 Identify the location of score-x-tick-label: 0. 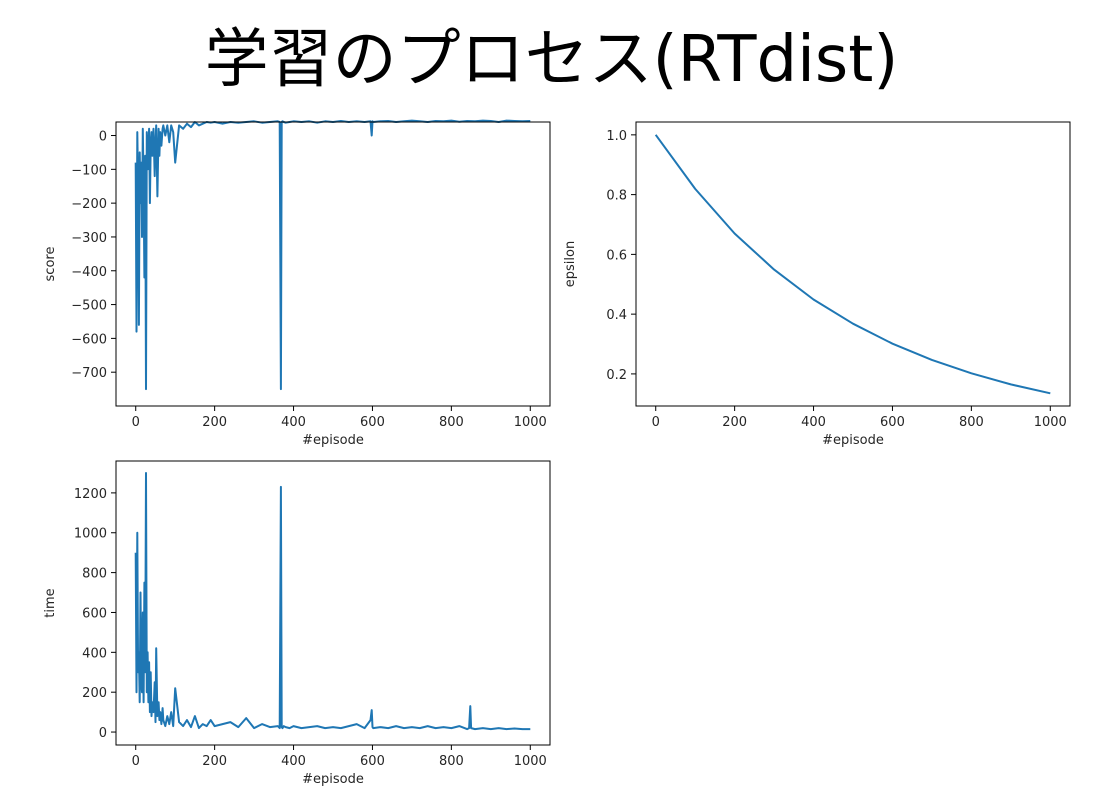
(136, 422).